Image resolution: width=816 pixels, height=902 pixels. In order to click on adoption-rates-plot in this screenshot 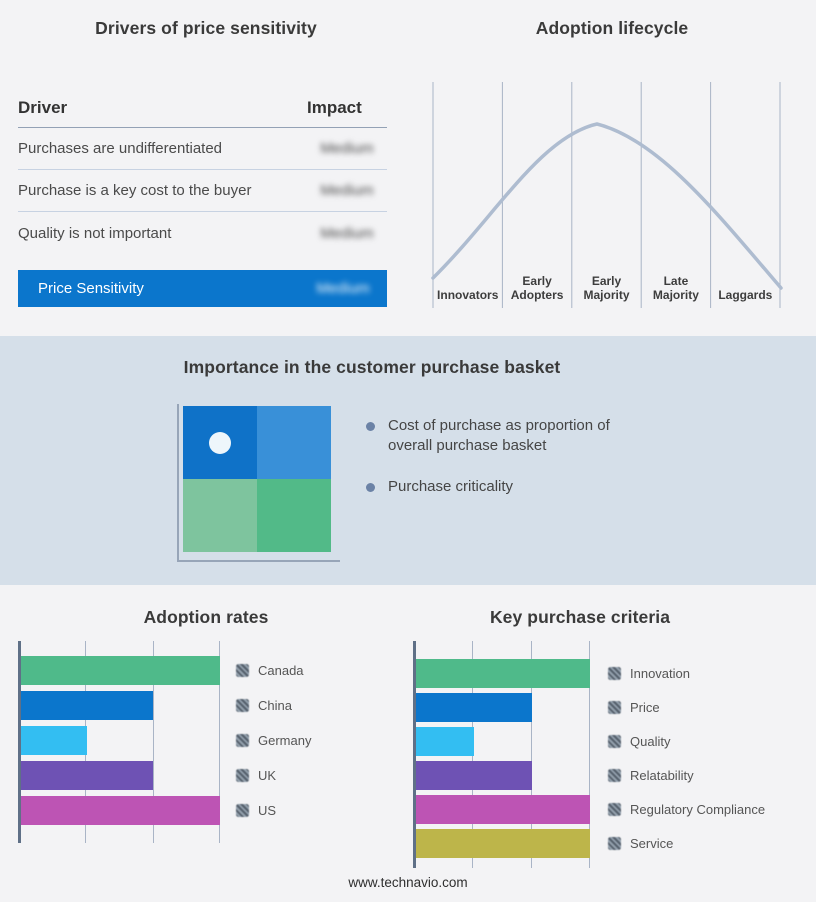, I will do `click(119, 742)`.